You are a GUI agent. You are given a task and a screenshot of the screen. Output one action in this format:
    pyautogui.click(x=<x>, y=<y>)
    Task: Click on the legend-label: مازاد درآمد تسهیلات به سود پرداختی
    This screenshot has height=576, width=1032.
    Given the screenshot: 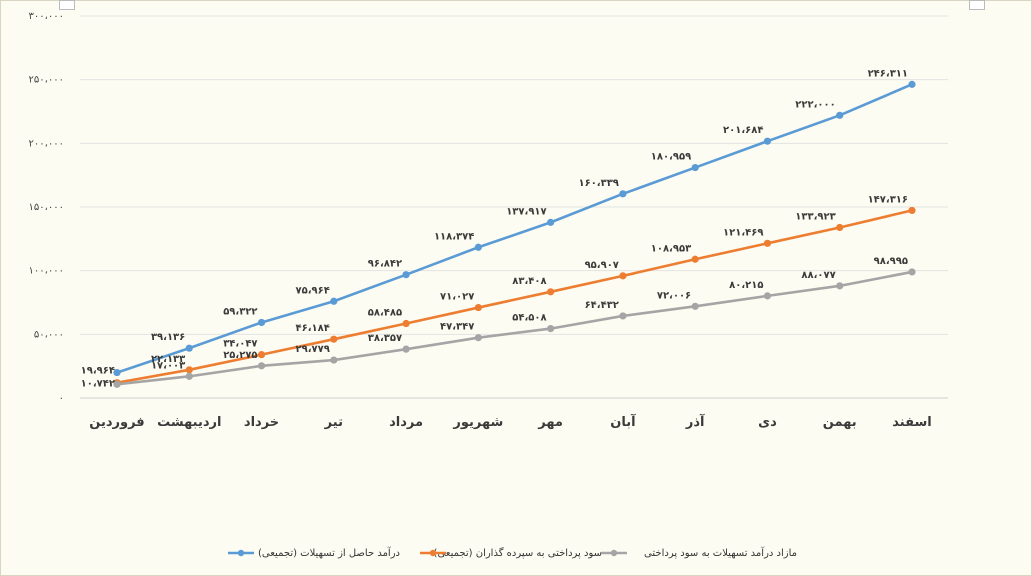 What is the action you would take?
    pyautogui.click(x=720, y=552)
    